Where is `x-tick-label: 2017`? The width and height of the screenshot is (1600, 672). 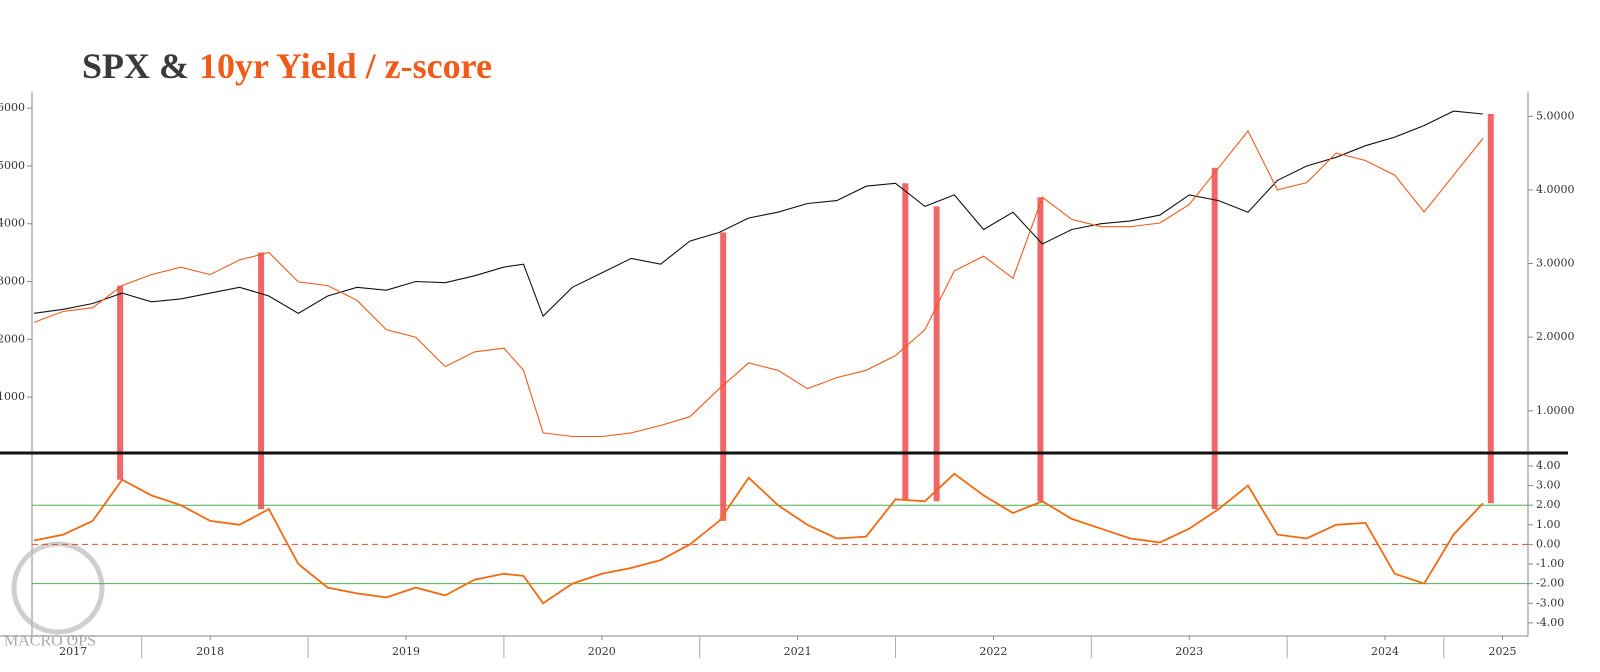
x-tick-label: 2017 is located at coordinates (73, 651).